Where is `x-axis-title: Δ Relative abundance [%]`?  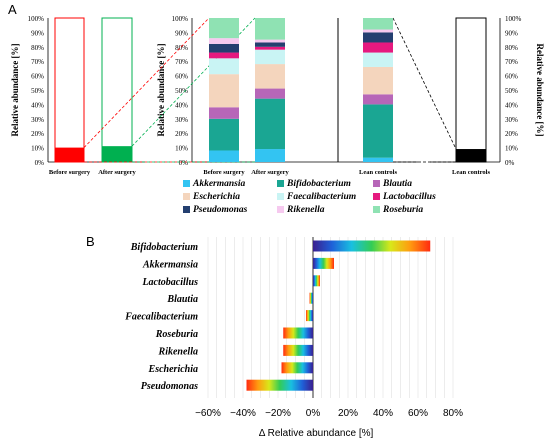
x-axis-title: Δ Relative abundance [%] is located at coordinates (316, 433).